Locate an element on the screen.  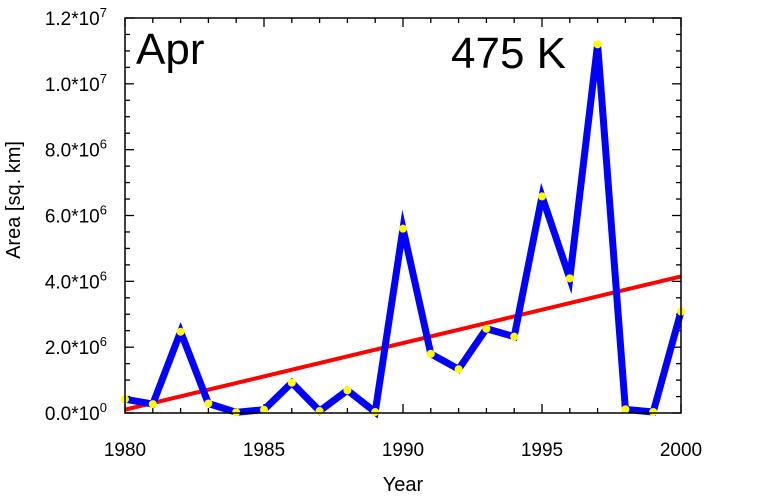
y-tick-label: 6.0*106 is located at coordinates (76, 215).